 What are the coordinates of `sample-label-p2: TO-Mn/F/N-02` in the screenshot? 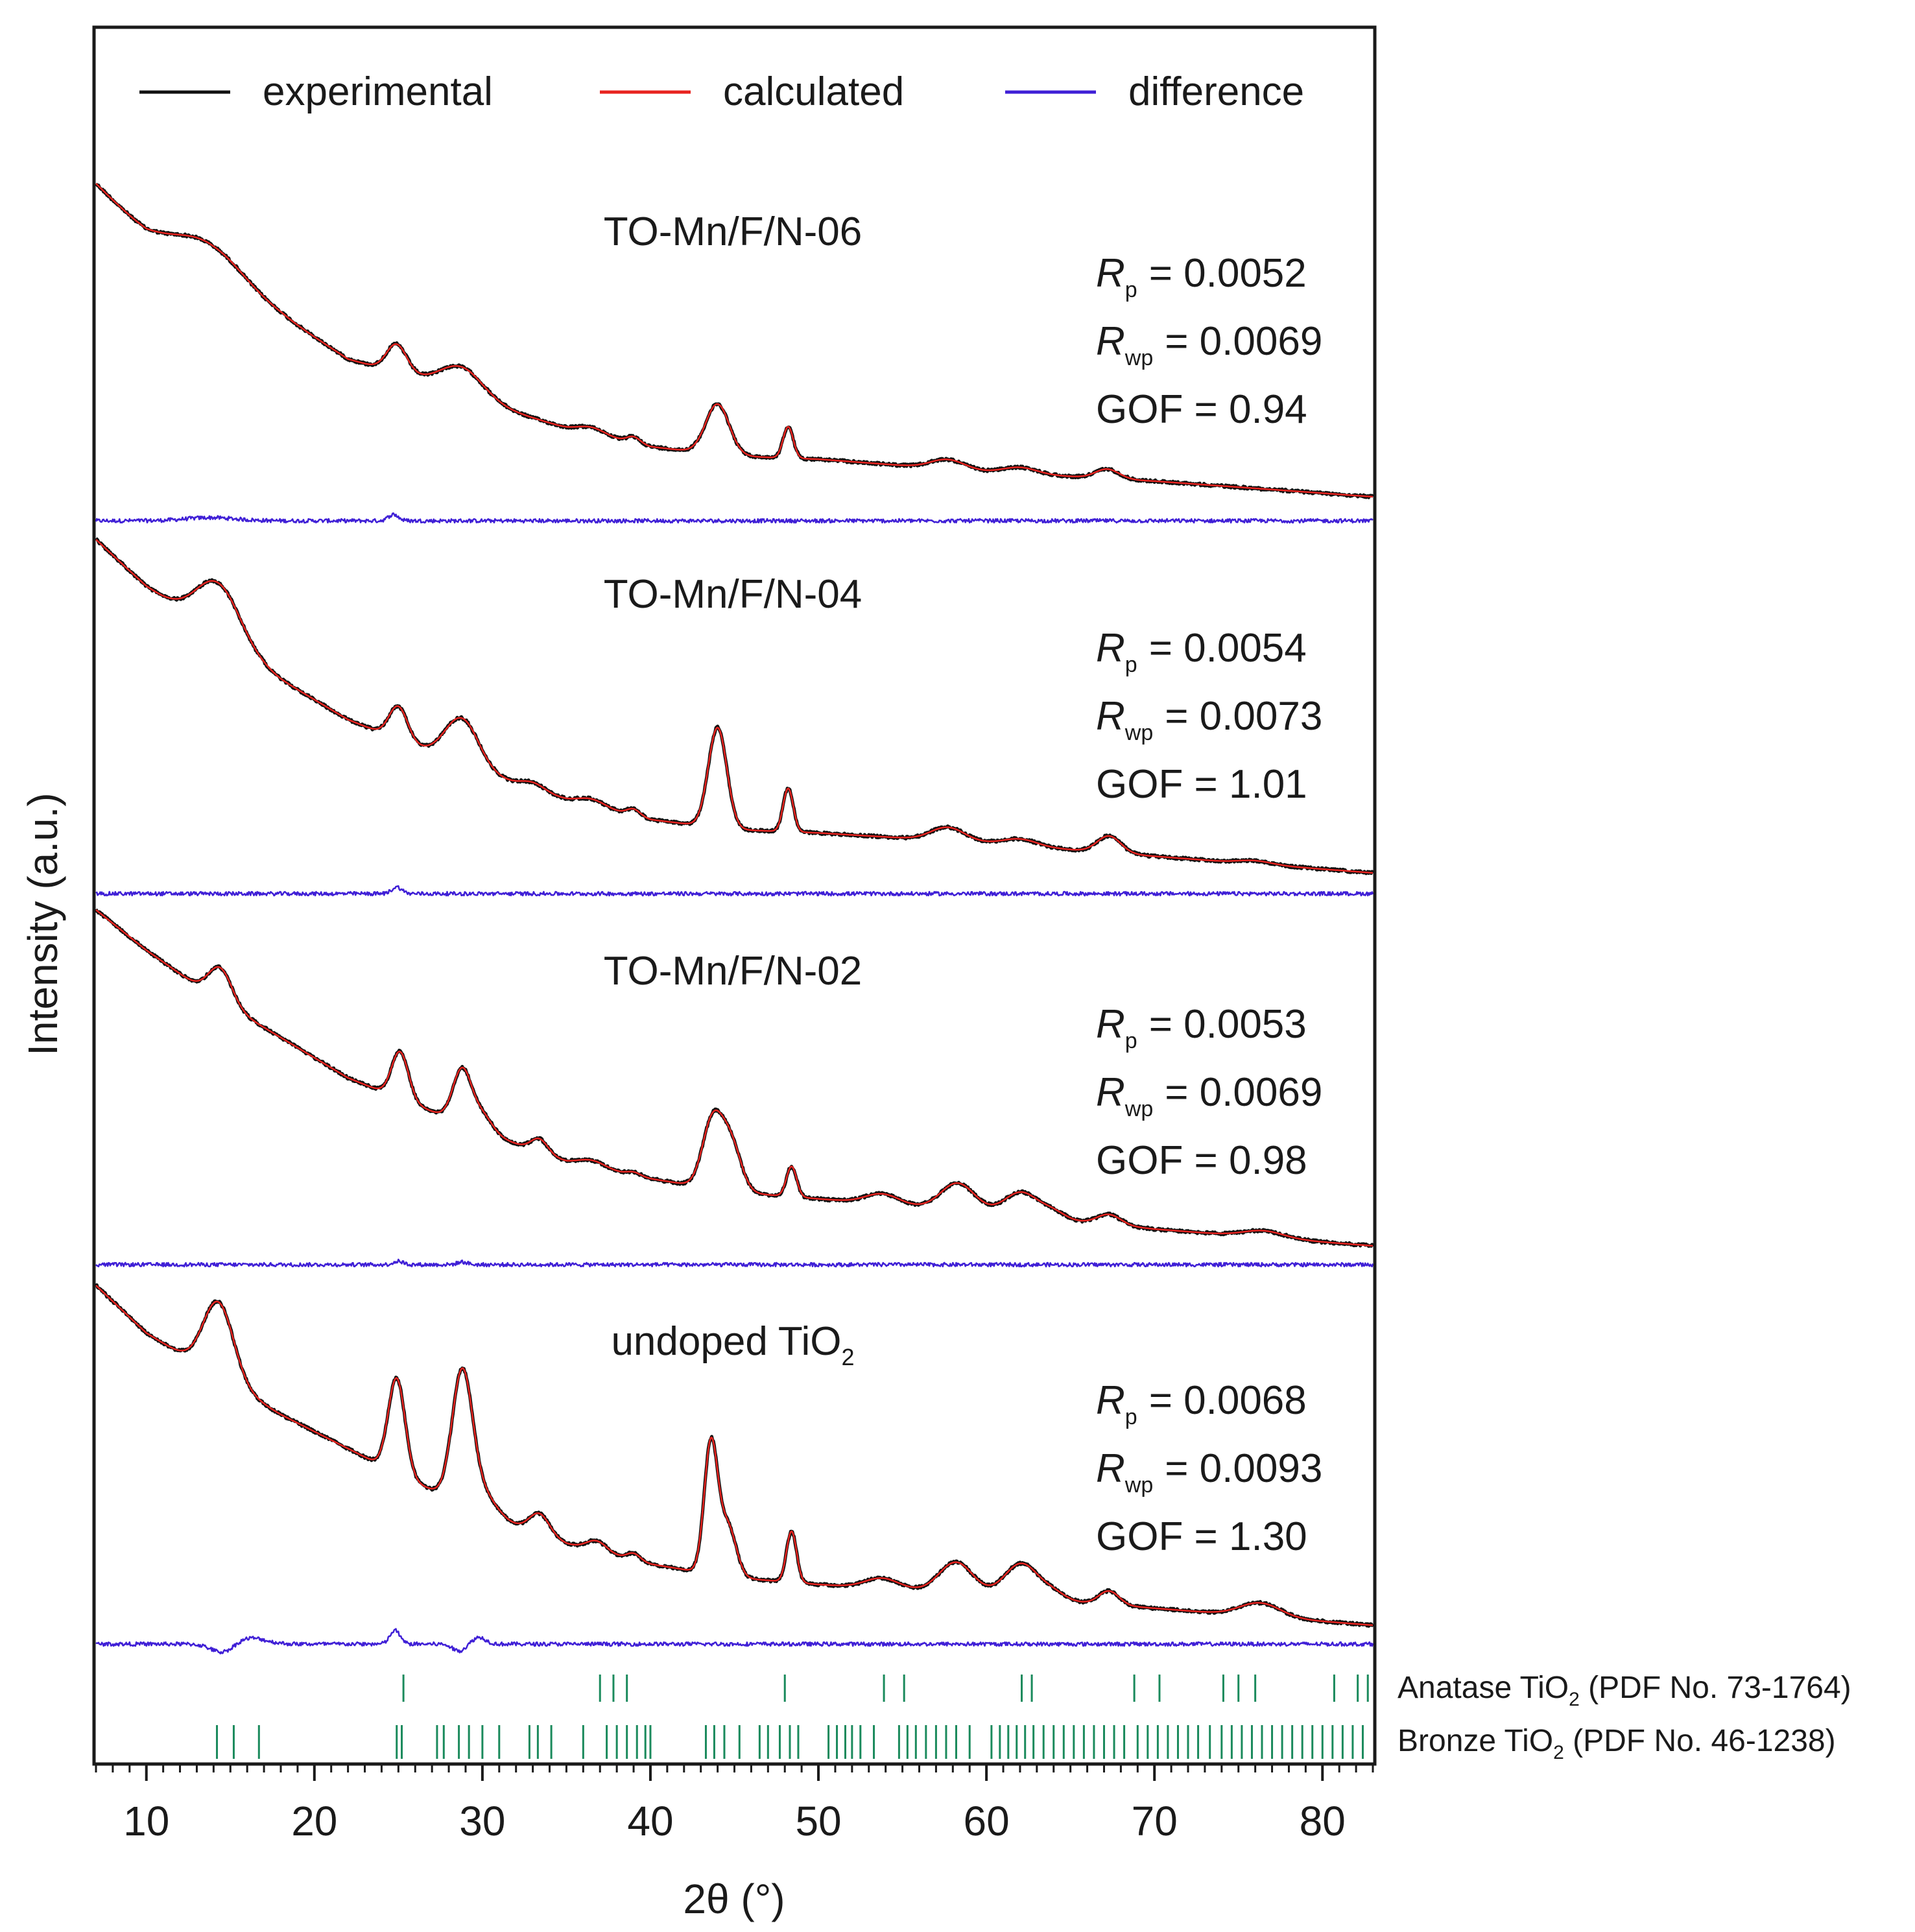 It's located at (733, 971).